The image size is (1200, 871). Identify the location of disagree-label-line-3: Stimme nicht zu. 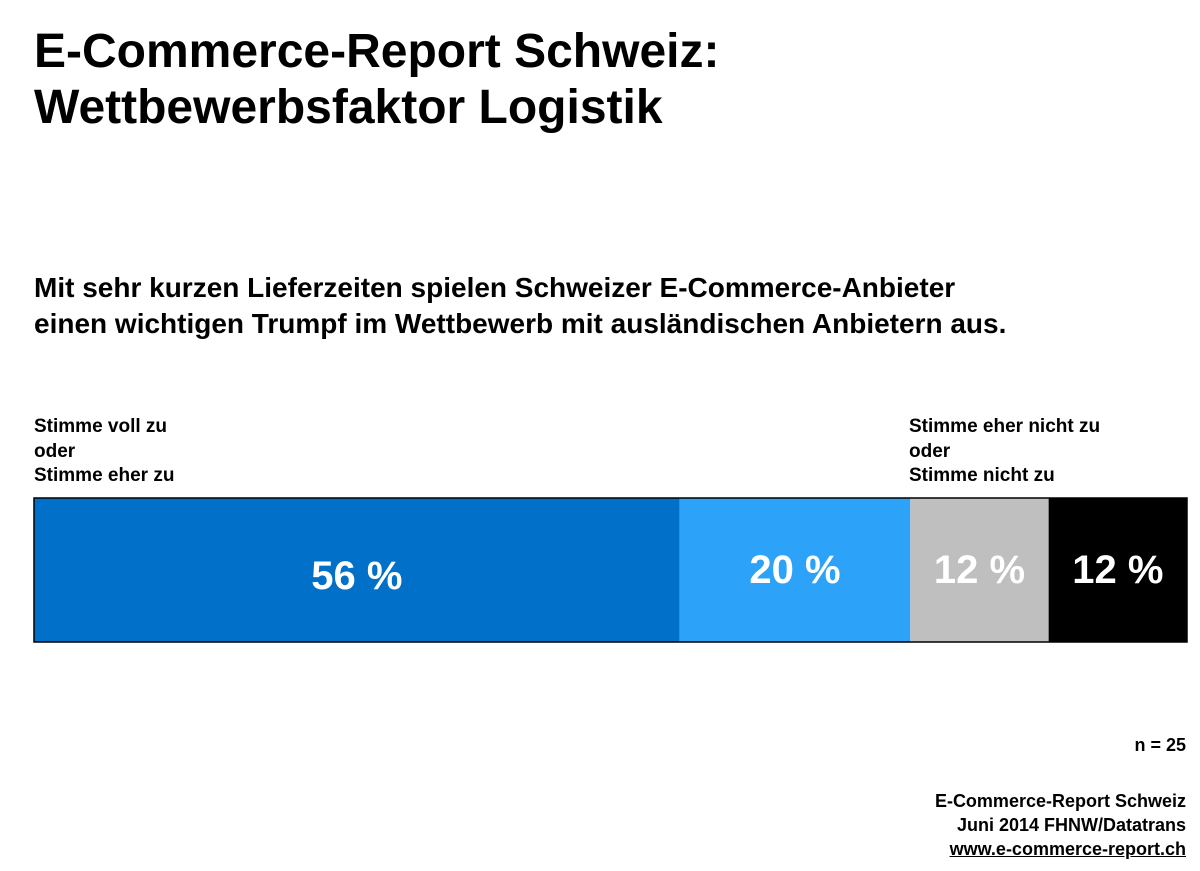
(982, 475).